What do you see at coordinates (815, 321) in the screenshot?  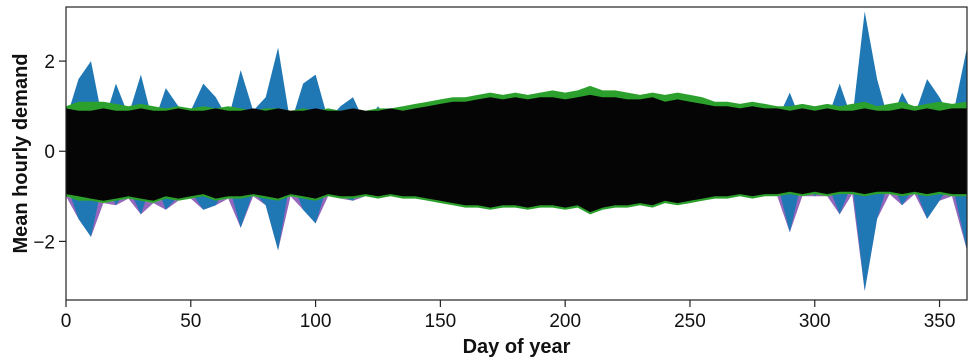 I see `x-tick-label: 300` at bounding box center [815, 321].